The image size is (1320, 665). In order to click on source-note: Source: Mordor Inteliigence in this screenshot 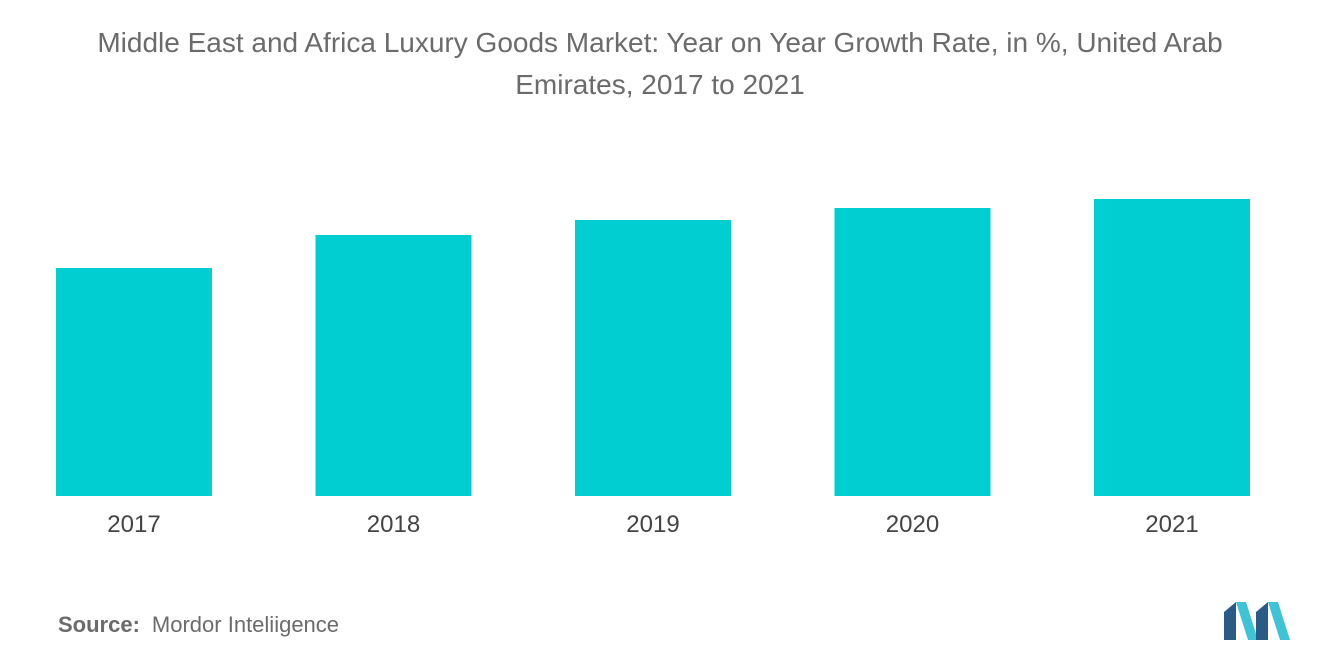, I will do `click(198, 625)`.